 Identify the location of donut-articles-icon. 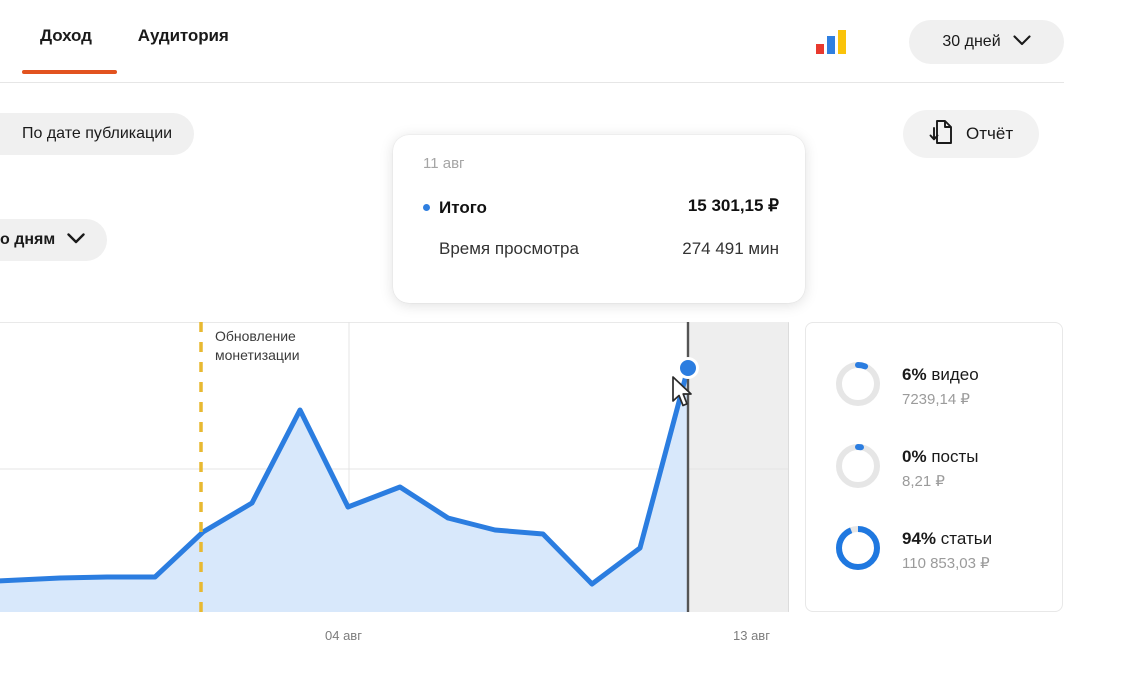
(858, 550).